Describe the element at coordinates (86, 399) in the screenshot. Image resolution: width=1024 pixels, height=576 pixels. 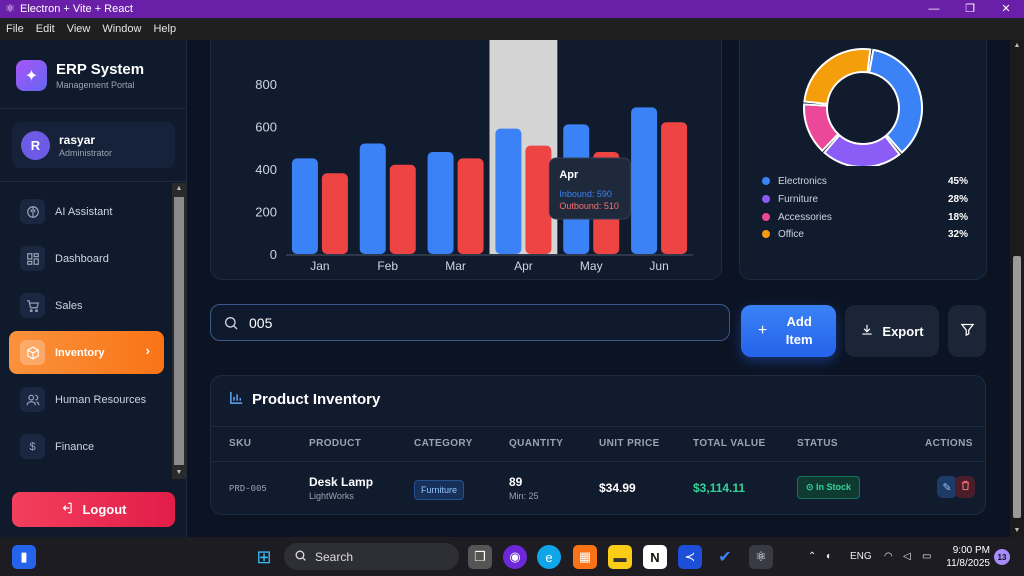
I see `sidebar-item-human-resources: Human Resources` at that location.